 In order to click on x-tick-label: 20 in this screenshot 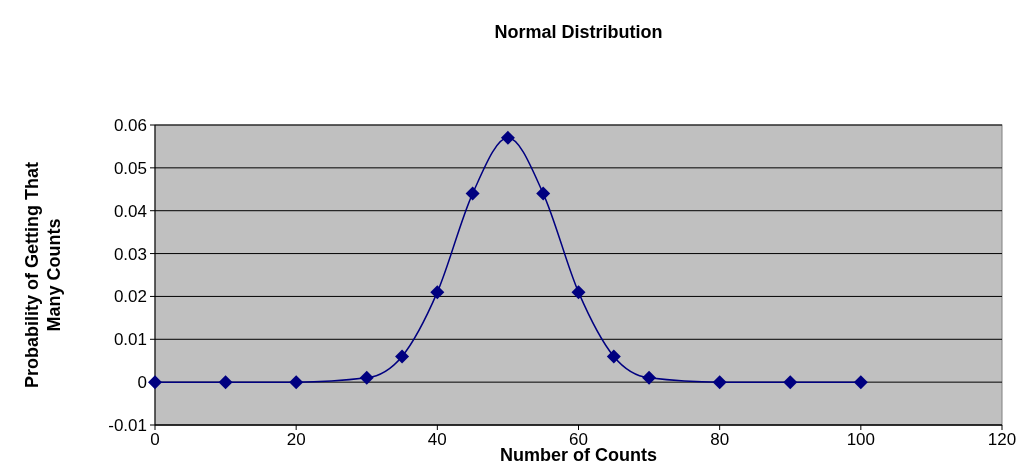, I will do `click(296, 439)`.